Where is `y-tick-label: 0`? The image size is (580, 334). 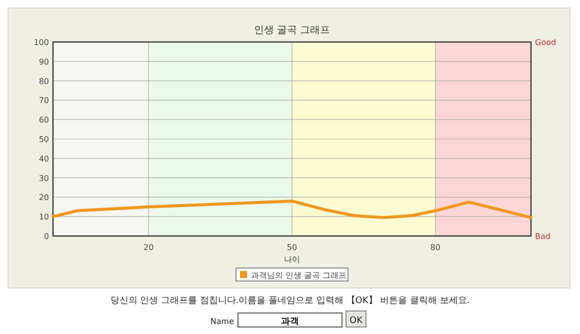
y-tick-label: 0 is located at coordinates (46, 236).